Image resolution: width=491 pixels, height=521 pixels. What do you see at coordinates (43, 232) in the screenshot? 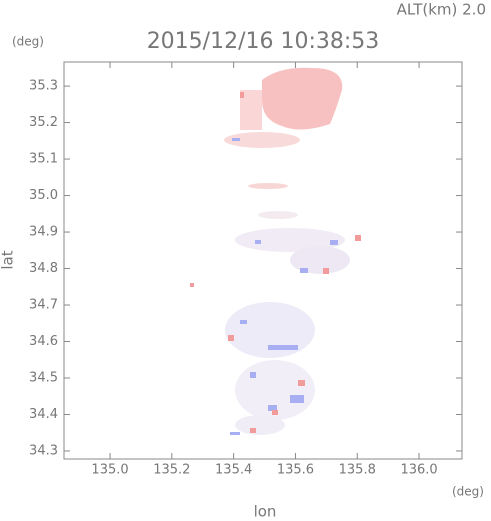
I see `y-tick-label: 34.9` at bounding box center [43, 232].